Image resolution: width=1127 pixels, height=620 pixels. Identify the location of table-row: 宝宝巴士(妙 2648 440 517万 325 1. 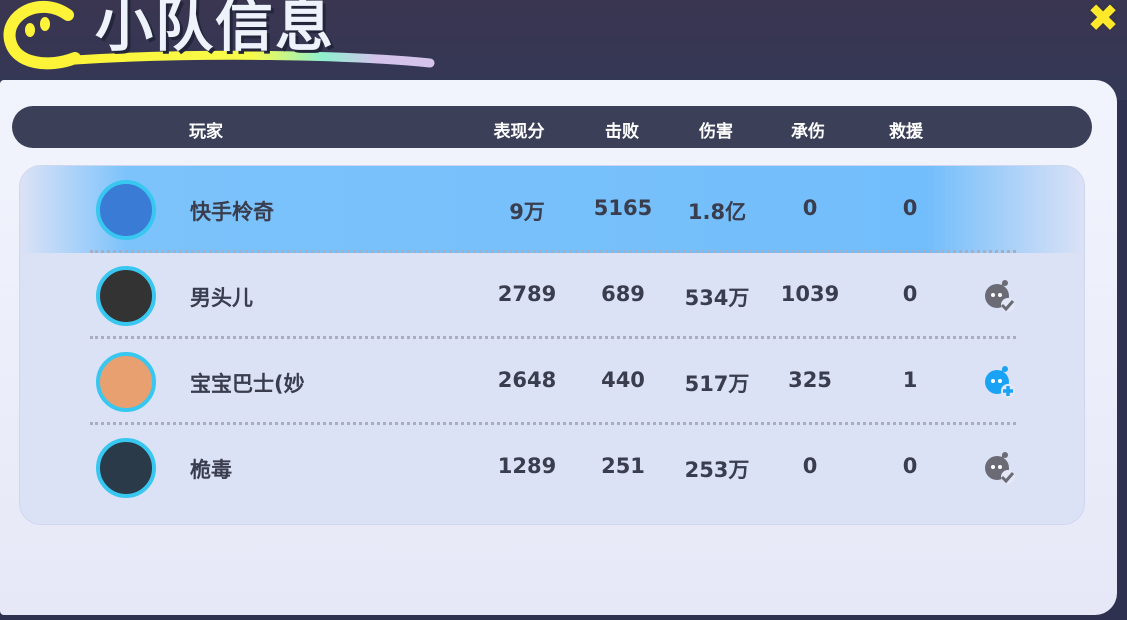
(553, 381).